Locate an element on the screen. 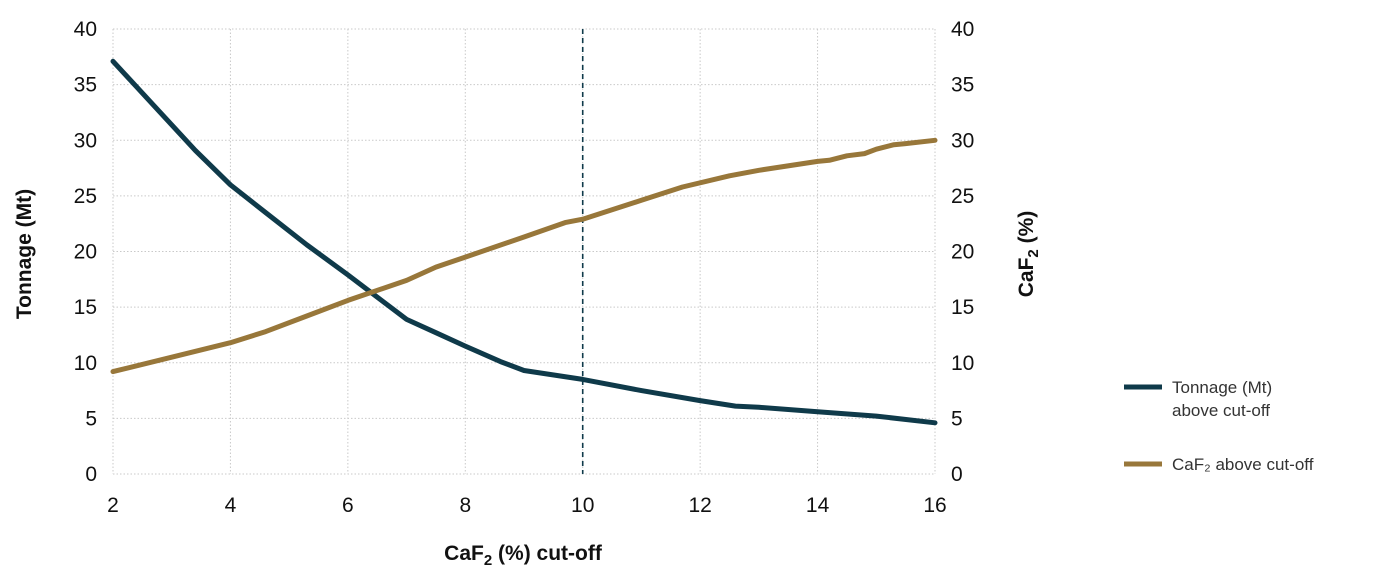  y-tick-label-right: 25 is located at coordinates (962, 196).